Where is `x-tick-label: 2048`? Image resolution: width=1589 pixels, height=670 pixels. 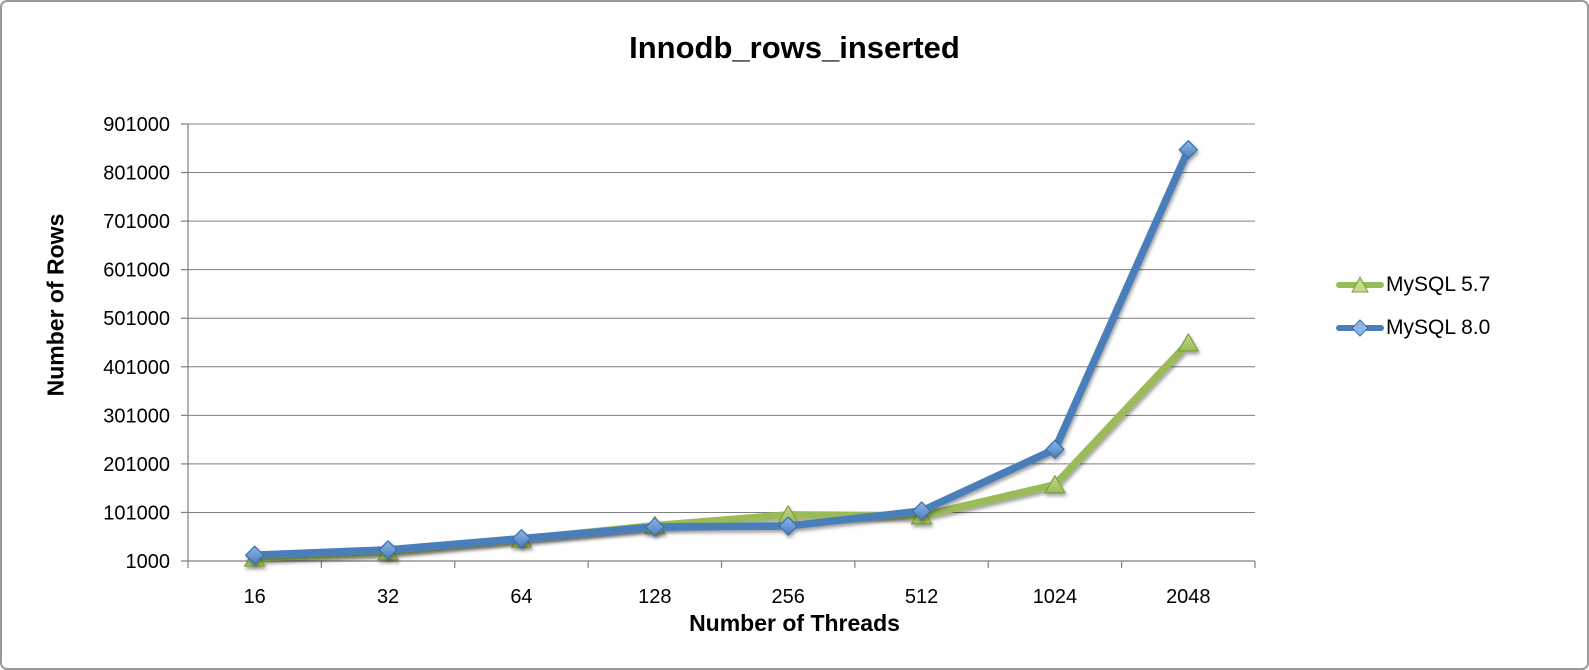
x-tick-label: 2048 is located at coordinates (1188, 597).